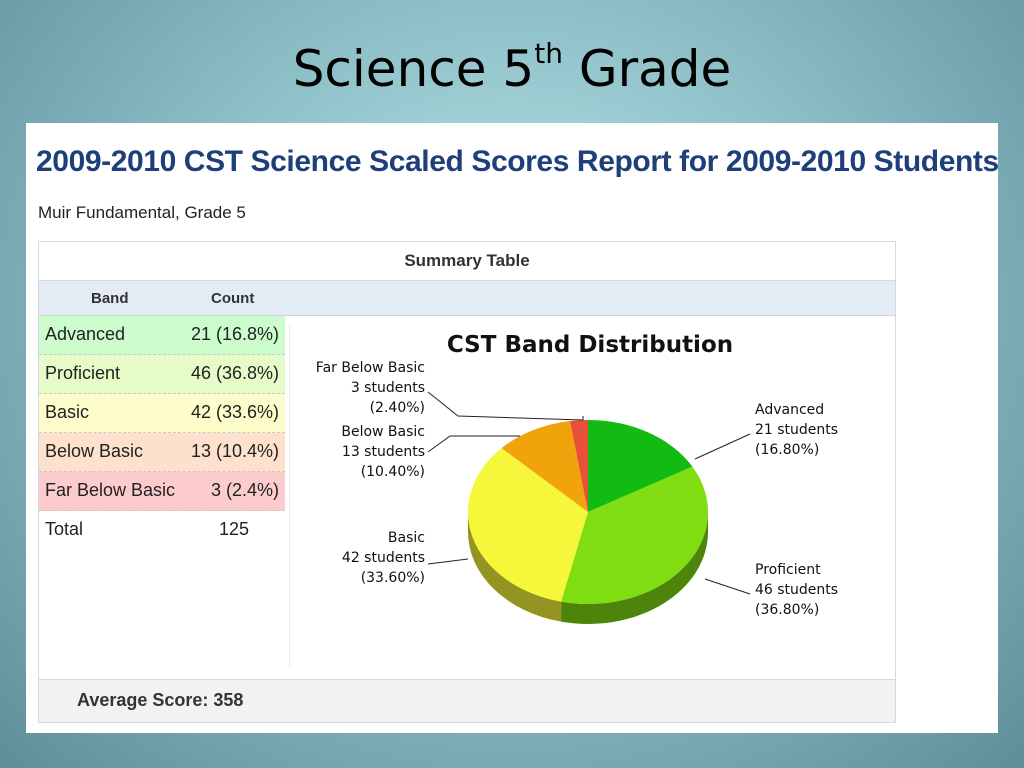  I want to click on slice-label-percent-basic: (33.60%), so click(393, 578).